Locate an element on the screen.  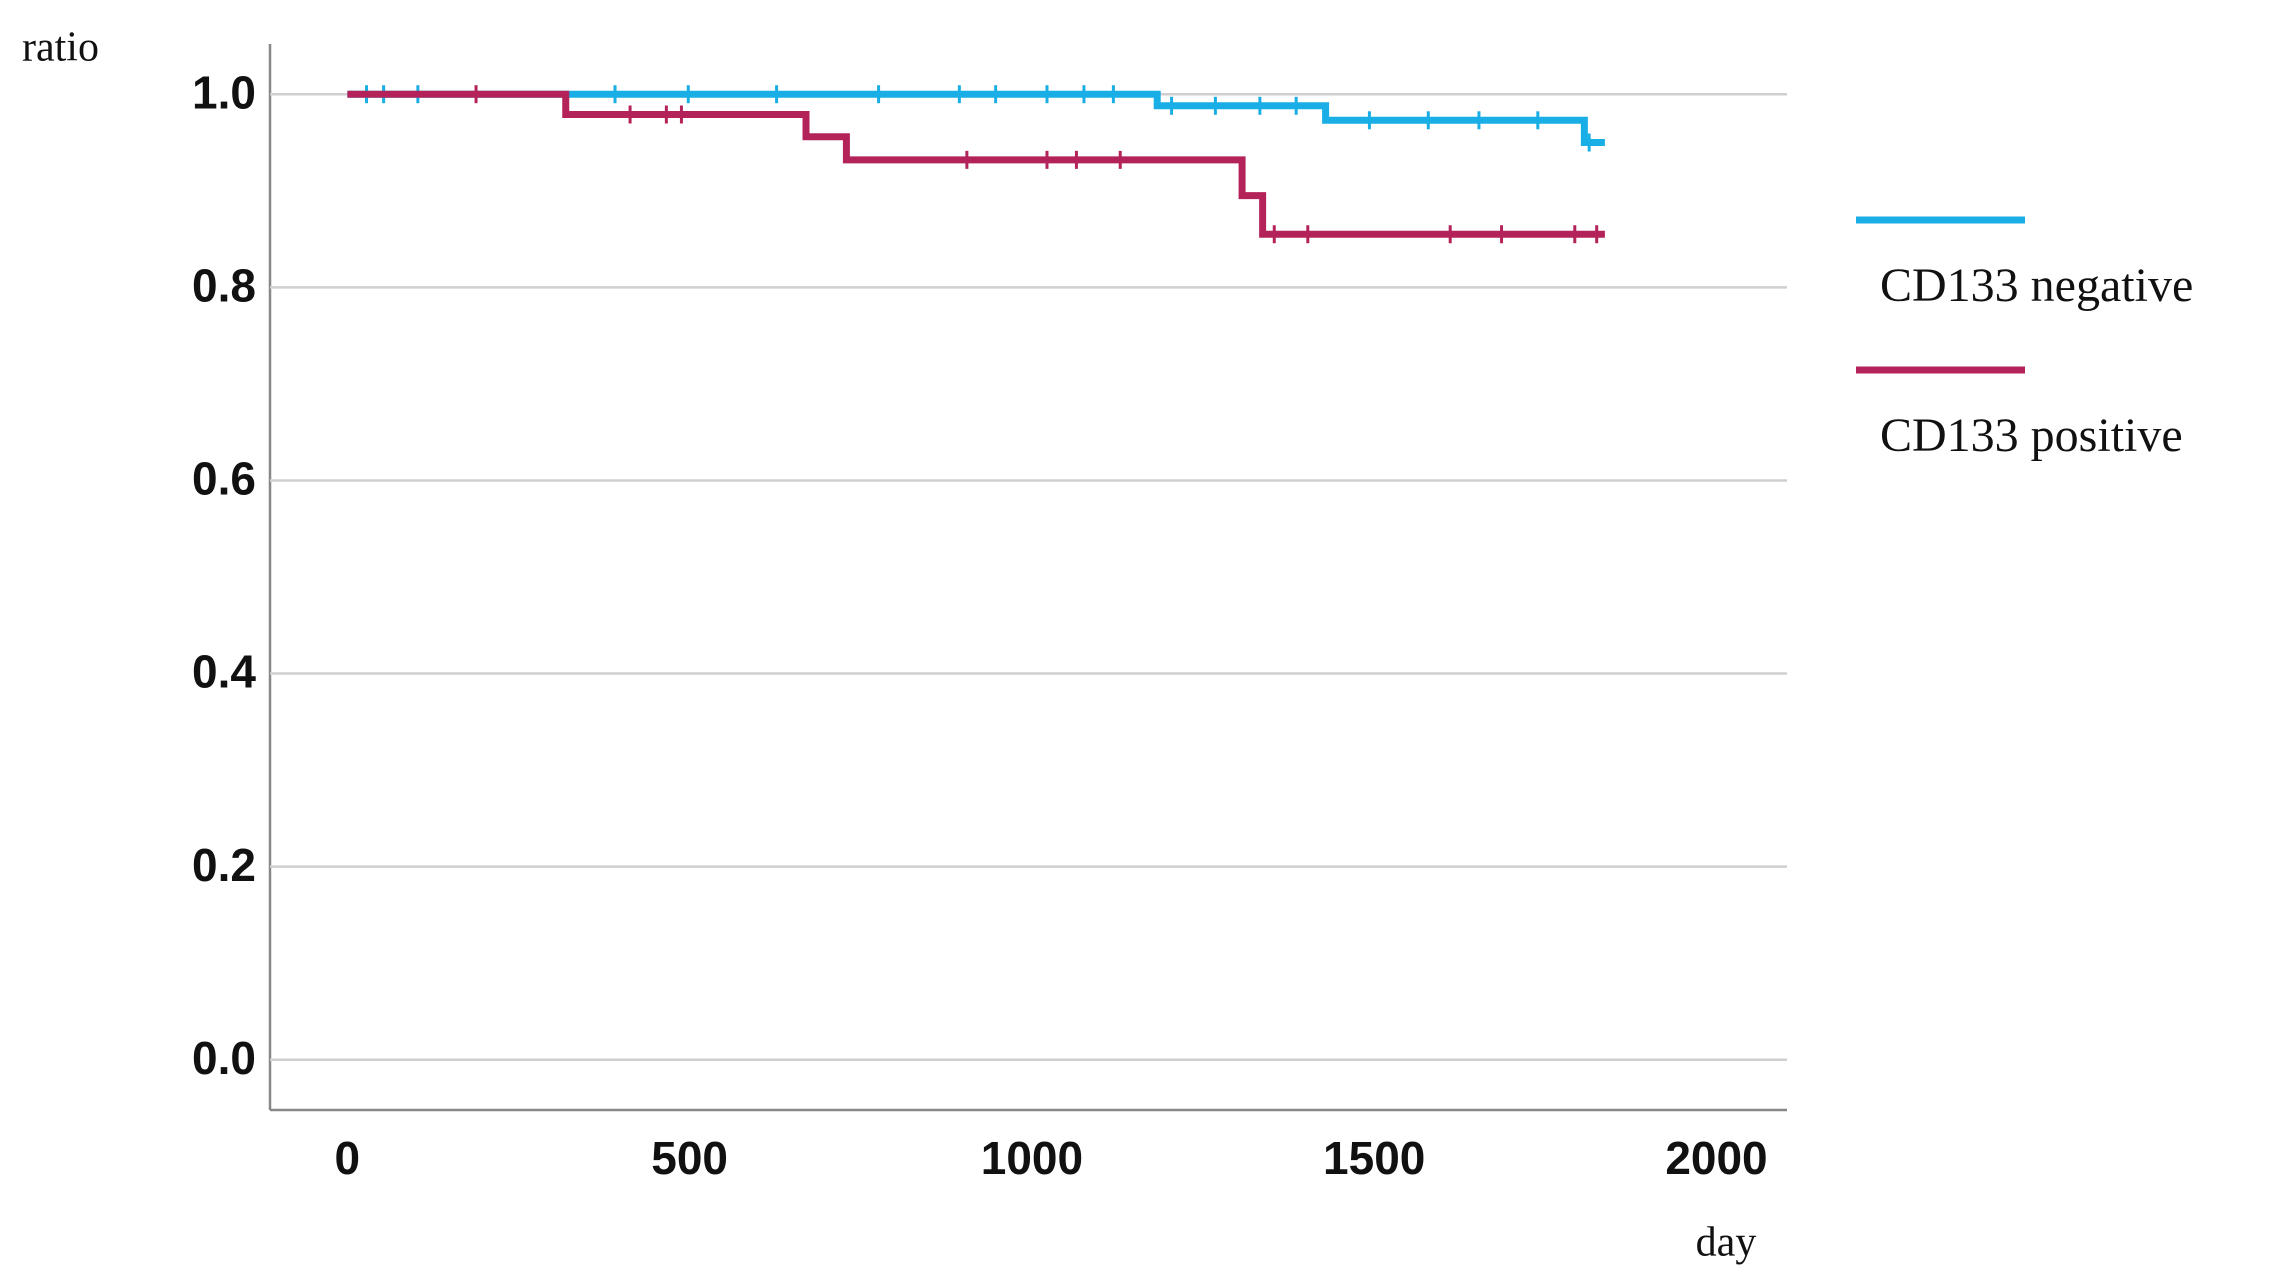
x-tick-label: 1000 is located at coordinates (1032, 1158).